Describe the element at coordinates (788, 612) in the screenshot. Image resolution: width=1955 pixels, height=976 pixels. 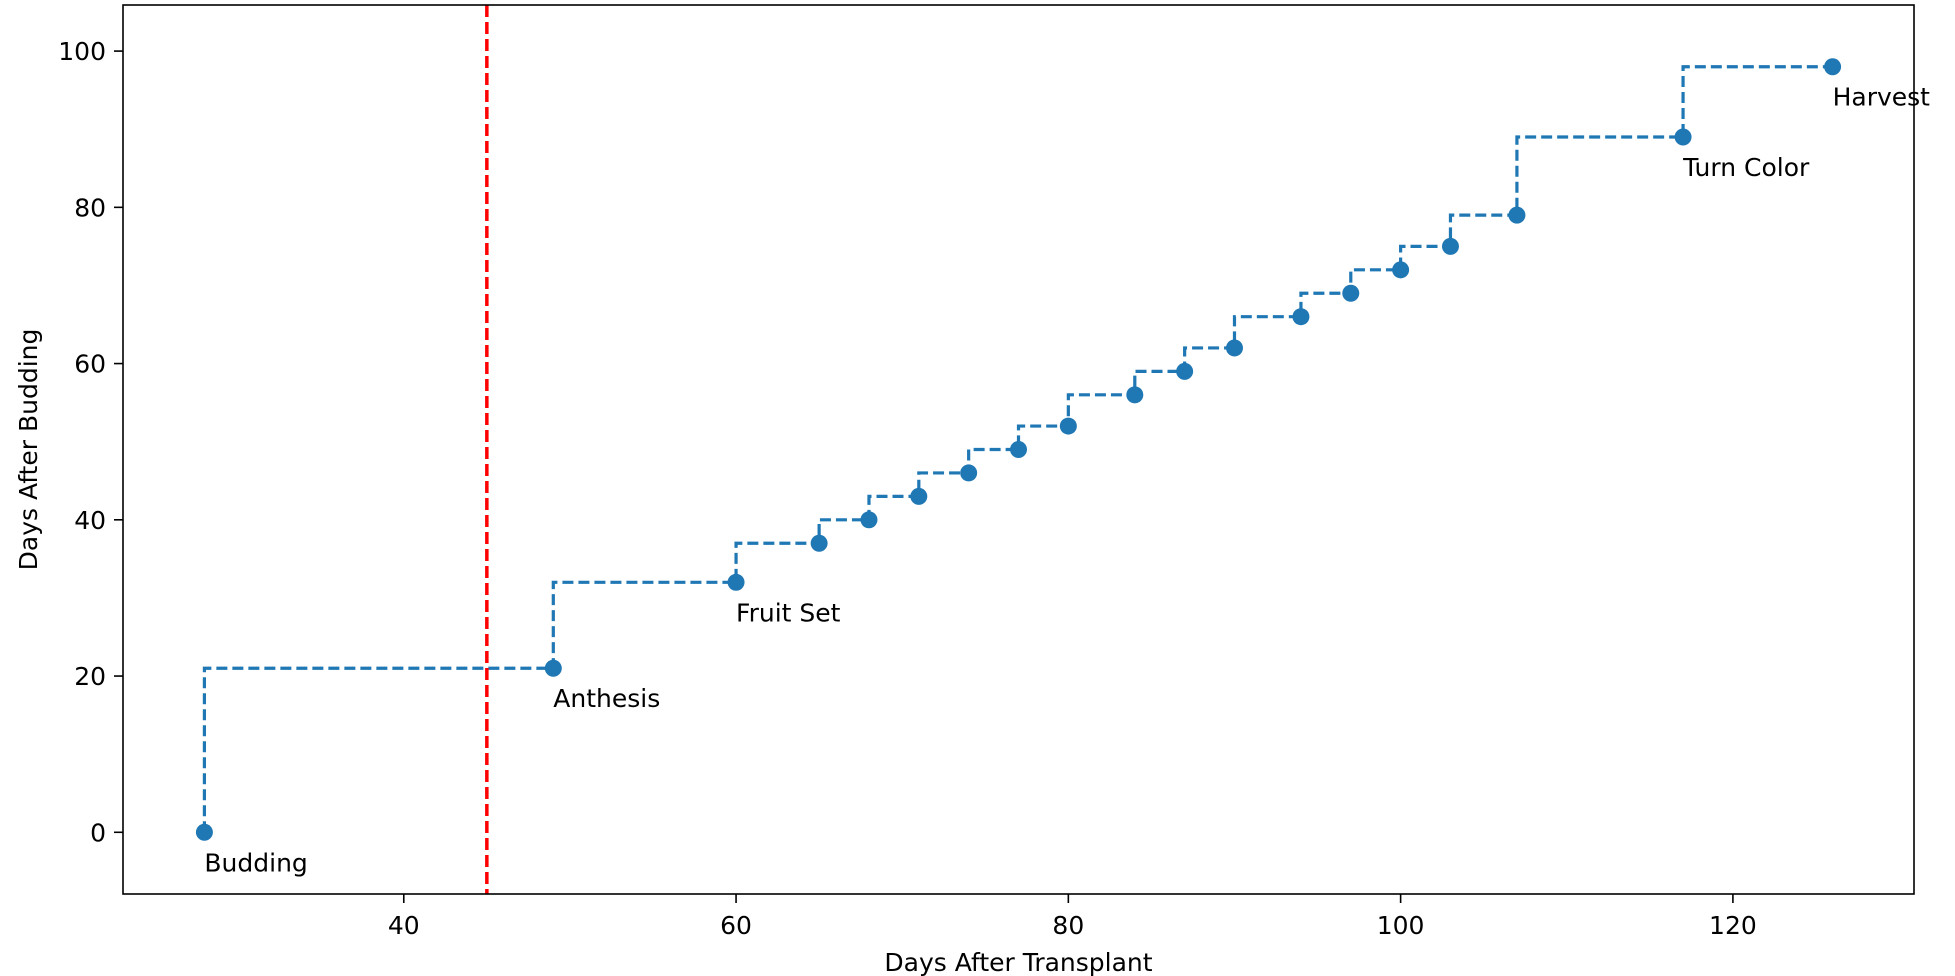
I see `annotation-label: Fruit Set` at that location.